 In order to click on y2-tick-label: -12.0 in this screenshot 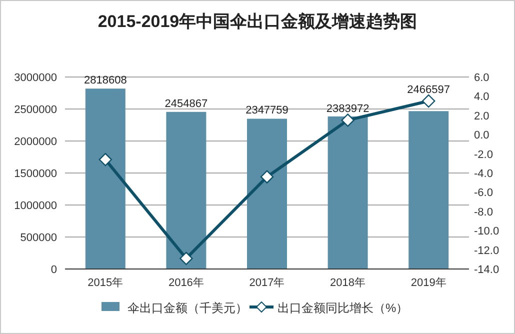, I will do `click(487, 250)`.